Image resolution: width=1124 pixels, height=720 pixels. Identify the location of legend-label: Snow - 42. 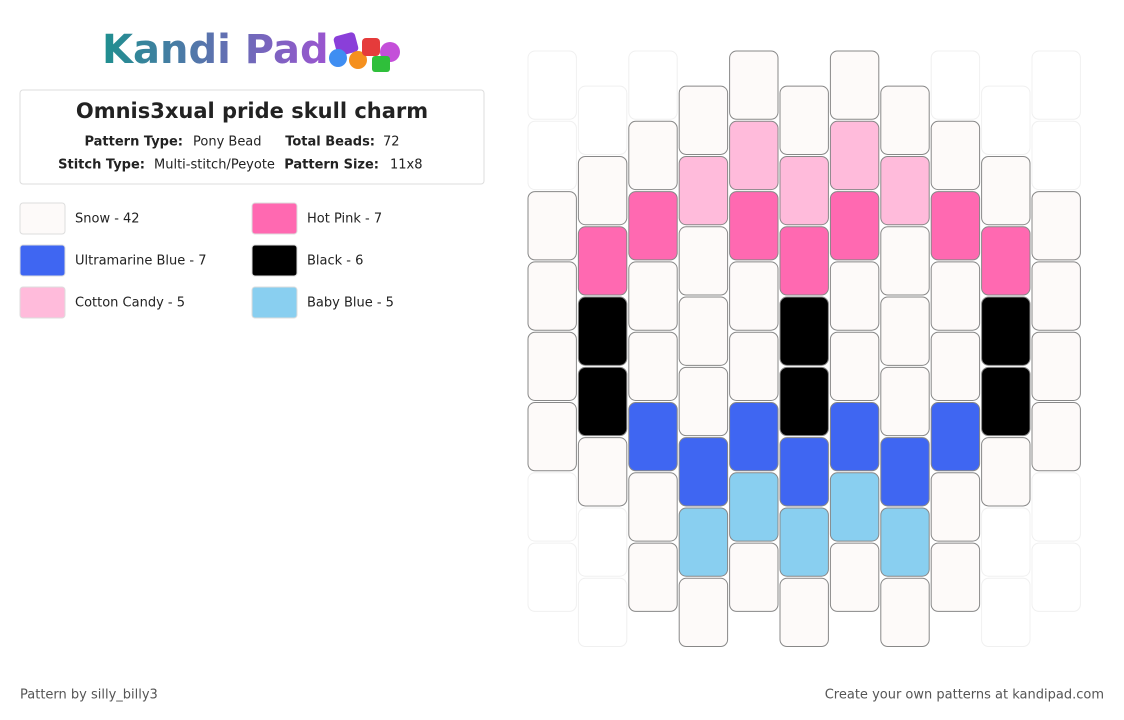
(107, 219).